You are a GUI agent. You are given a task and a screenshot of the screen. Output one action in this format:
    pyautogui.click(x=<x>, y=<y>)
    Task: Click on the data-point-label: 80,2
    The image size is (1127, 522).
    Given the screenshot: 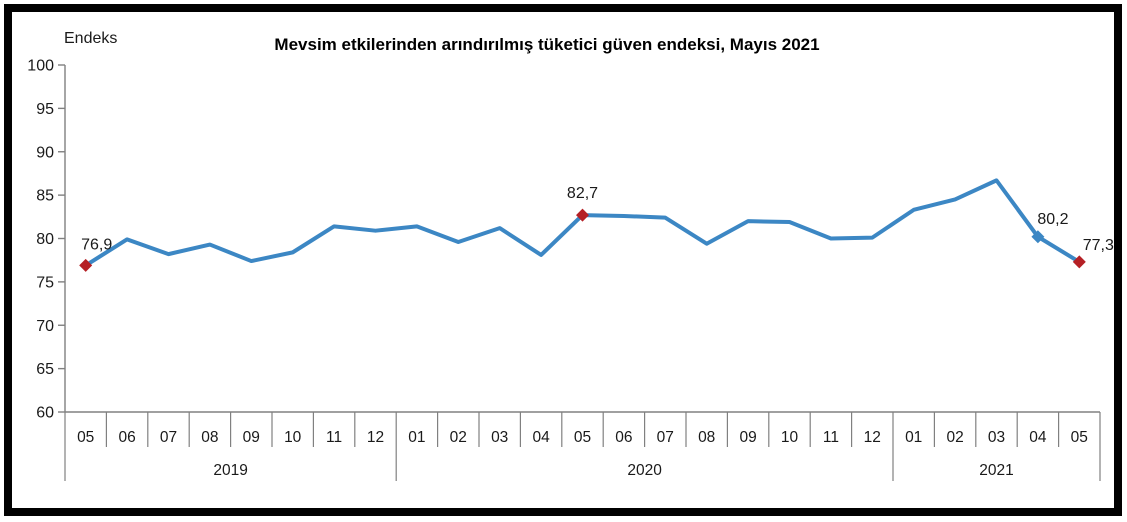 What is the action you would take?
    pyautogui.click(x=1052, y=219)
    